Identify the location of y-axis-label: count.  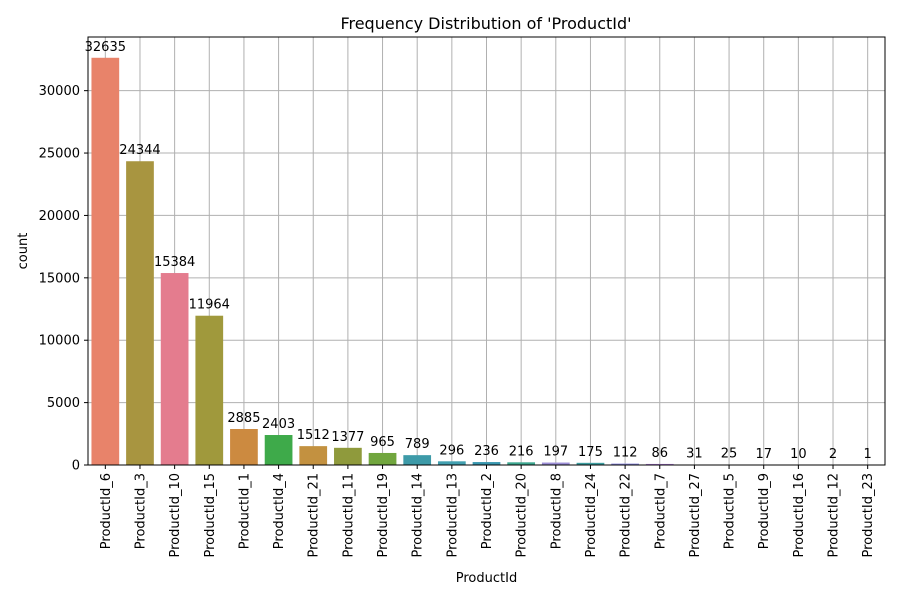
(23, 251).